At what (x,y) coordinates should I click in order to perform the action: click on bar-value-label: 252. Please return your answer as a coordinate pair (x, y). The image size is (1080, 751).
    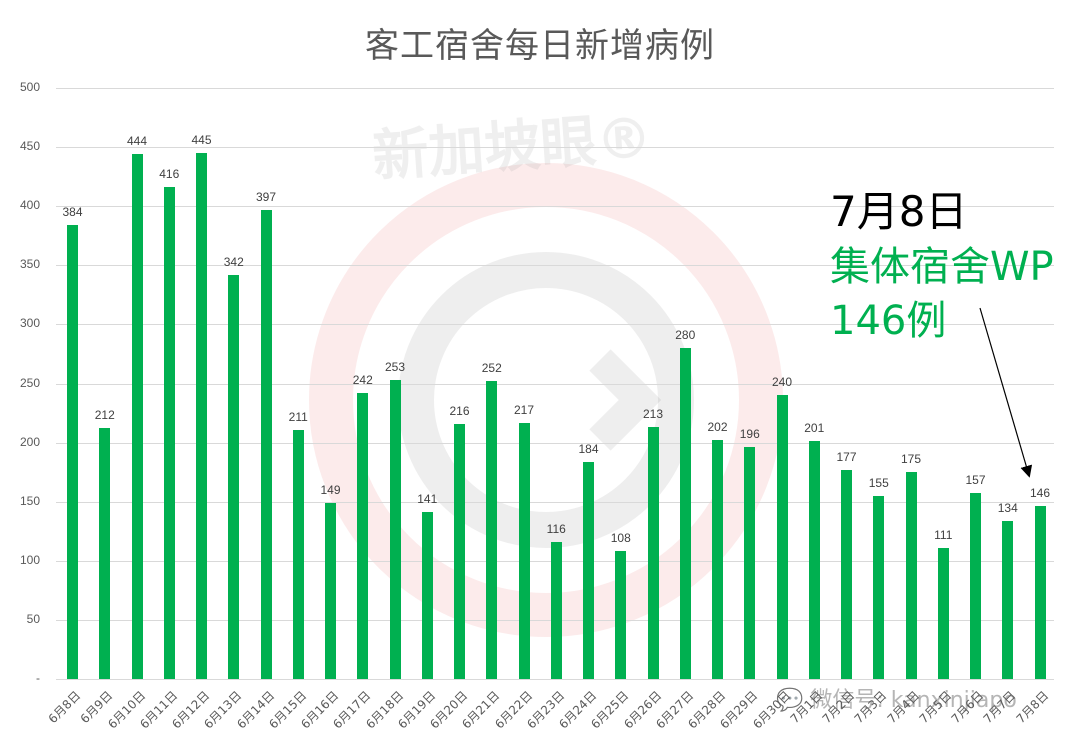
    Looking at the image, I should click on (491, 368).